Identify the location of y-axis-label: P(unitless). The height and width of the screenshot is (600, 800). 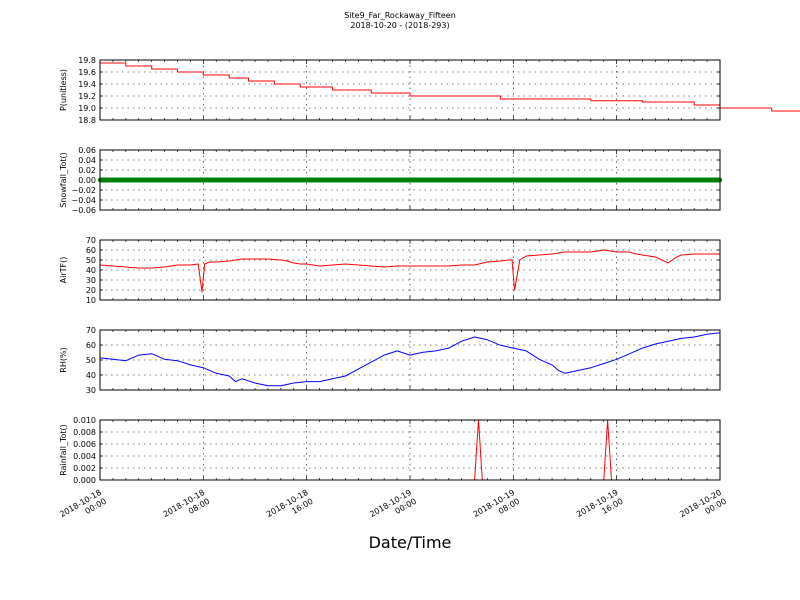
(63, 90).